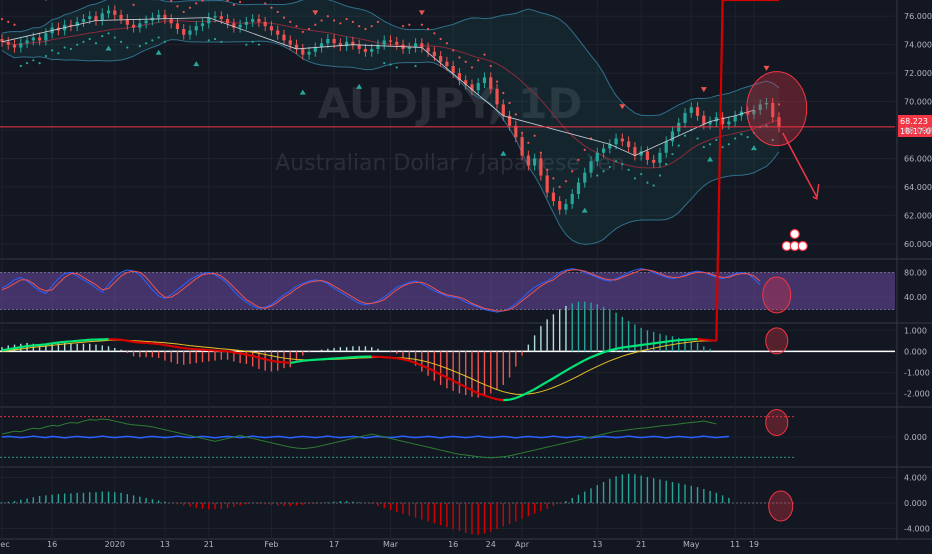  Describe the element at coordinates (777, 295) in the screenshot. I see `highlight-circle-stoch` at that location.